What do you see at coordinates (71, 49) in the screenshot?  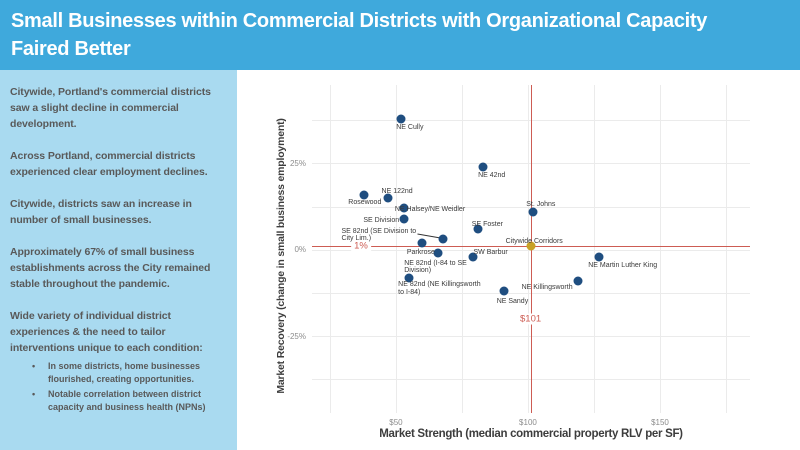 I see `slide-title-line-2: Faired Better` at bounding box center [71, 49].